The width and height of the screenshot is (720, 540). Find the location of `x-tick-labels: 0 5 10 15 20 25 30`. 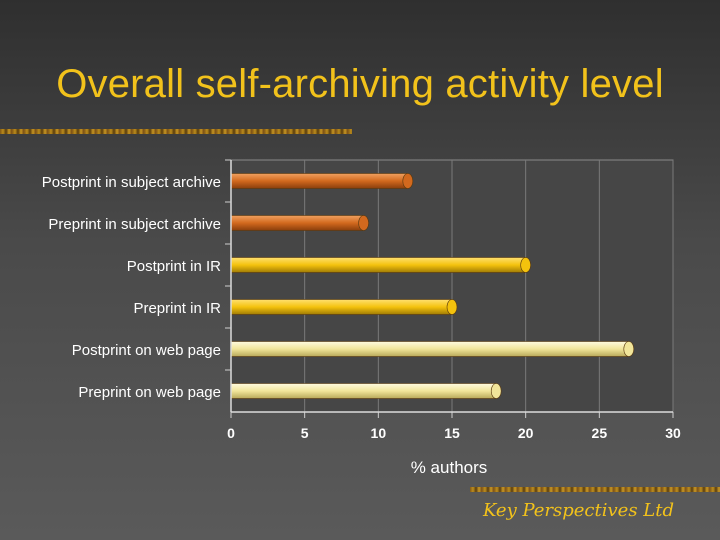

x-tick-labels: 0 5 10 15 20 25 30 is located at coordinates (454, 433).